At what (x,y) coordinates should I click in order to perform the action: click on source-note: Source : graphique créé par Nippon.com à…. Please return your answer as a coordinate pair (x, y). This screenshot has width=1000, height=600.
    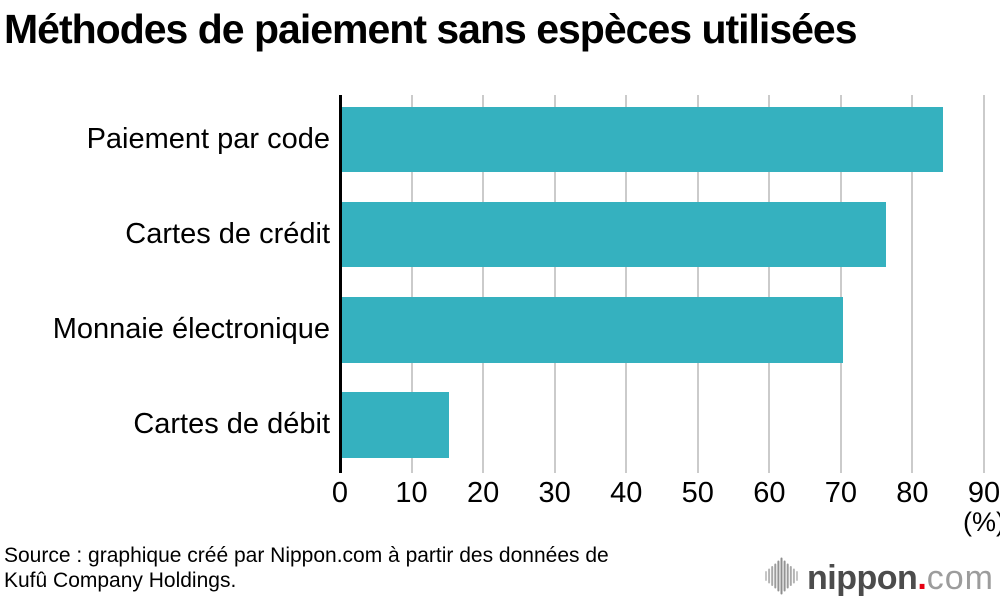
    Looking at the image, I should click on (306, 568).